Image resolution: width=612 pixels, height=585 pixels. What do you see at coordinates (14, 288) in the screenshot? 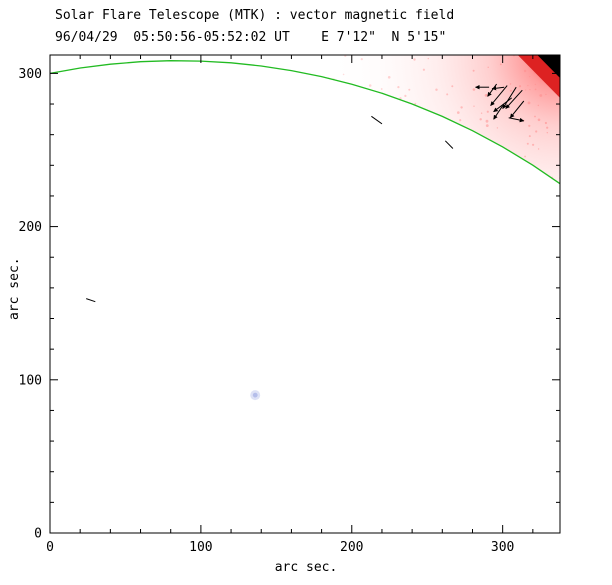
I see `y-axis-label: arc sec.` at bounding box center [14, 288].